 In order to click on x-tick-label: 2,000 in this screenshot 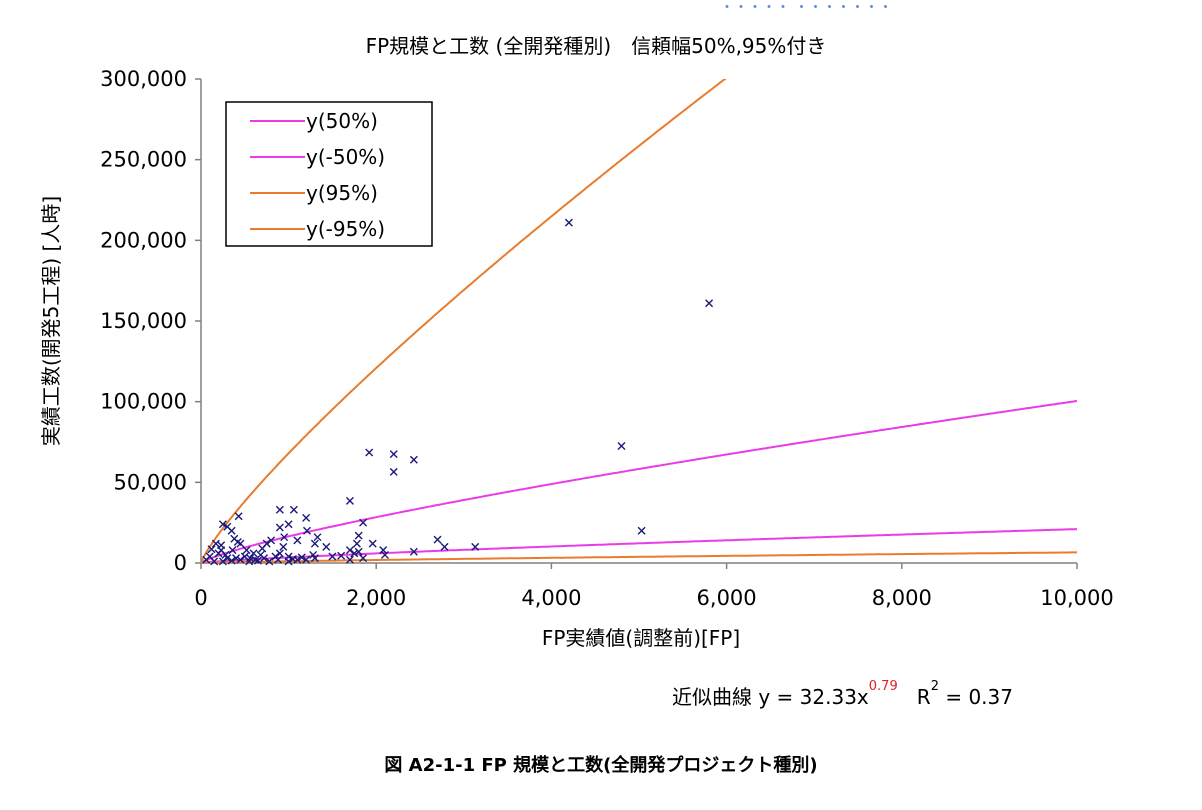, I will do `click(376, 598)`.